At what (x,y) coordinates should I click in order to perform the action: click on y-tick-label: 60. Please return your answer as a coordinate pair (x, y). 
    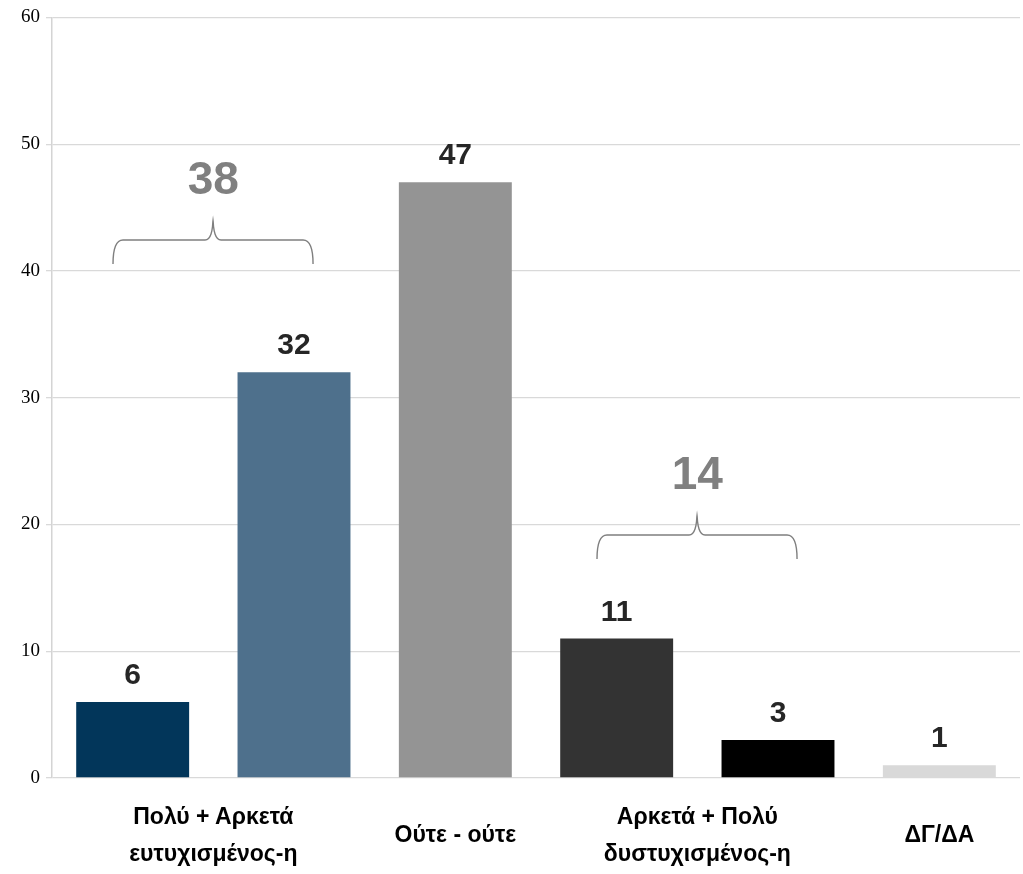
    Looking at the image, I should click on (30, 16).